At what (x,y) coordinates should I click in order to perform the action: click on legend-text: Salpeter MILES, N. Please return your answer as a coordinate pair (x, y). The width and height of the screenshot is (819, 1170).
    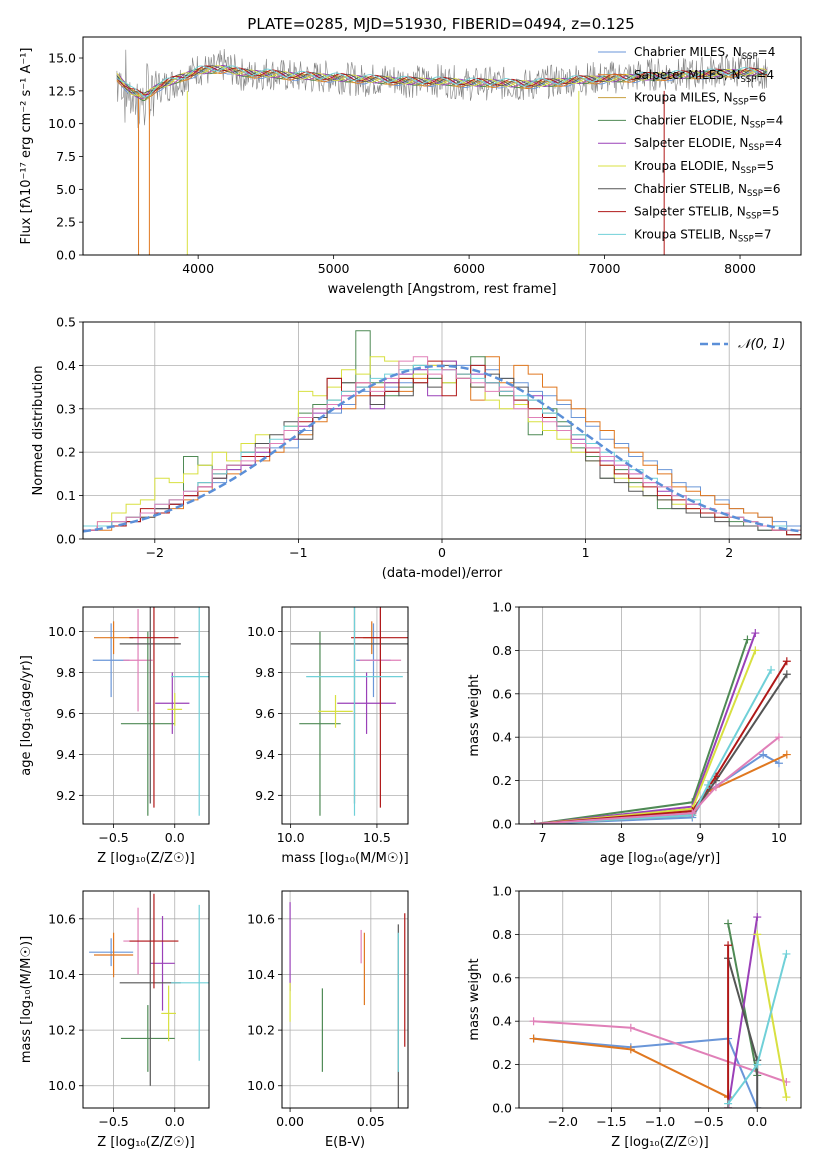
    Looking at the image, I should click on (687, 75).